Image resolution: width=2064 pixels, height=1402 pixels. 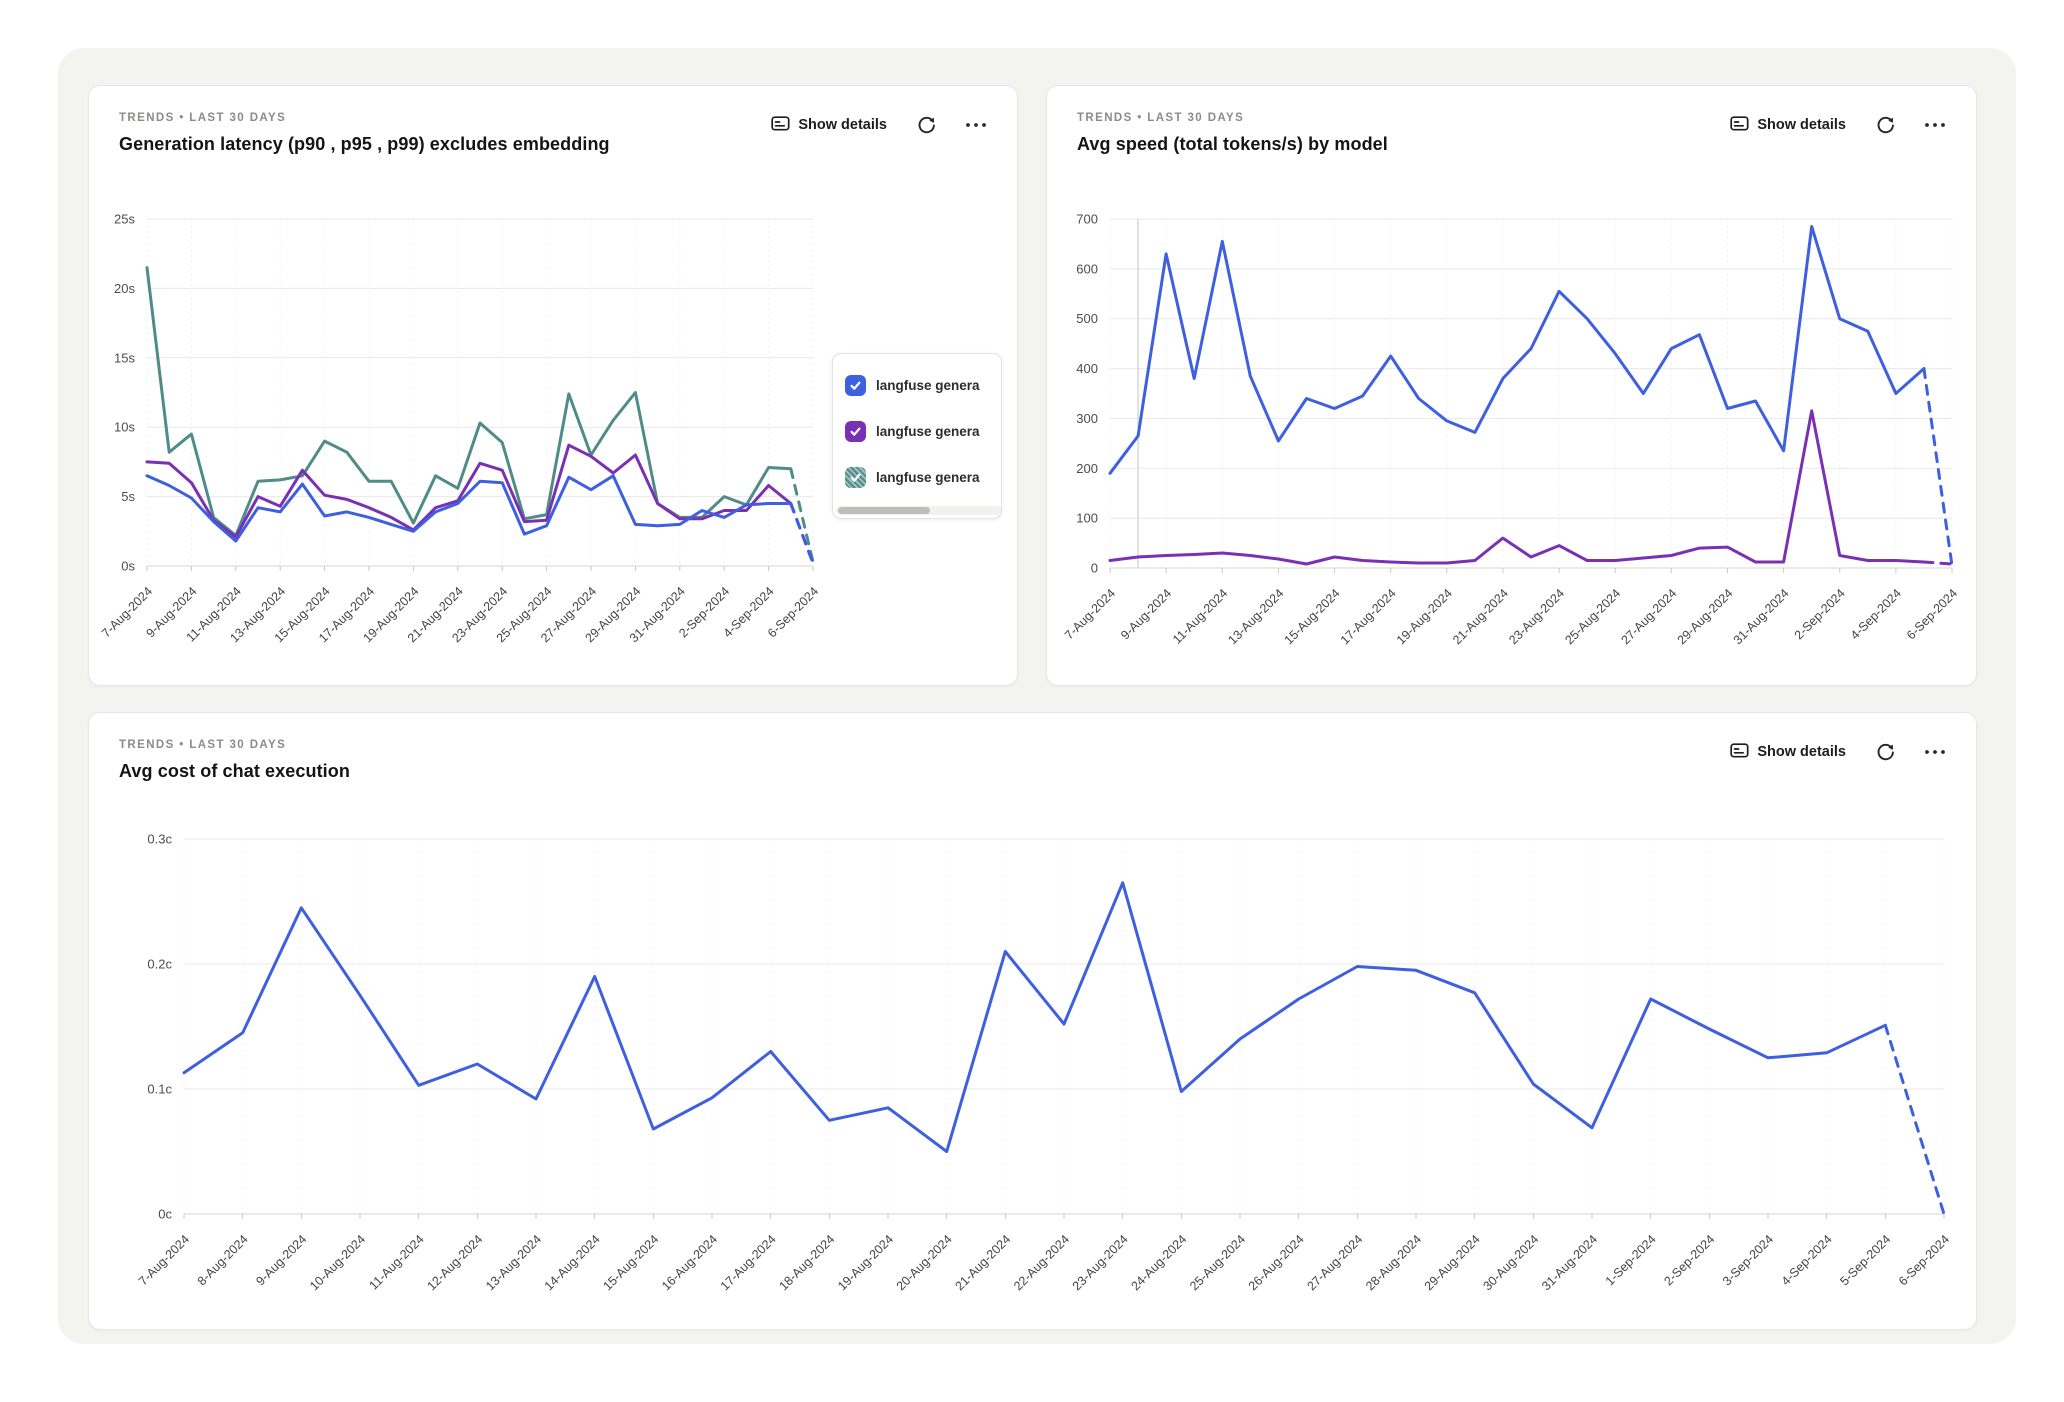 I want to click on legend-checkbox-p99, so click(x=855, y=477).